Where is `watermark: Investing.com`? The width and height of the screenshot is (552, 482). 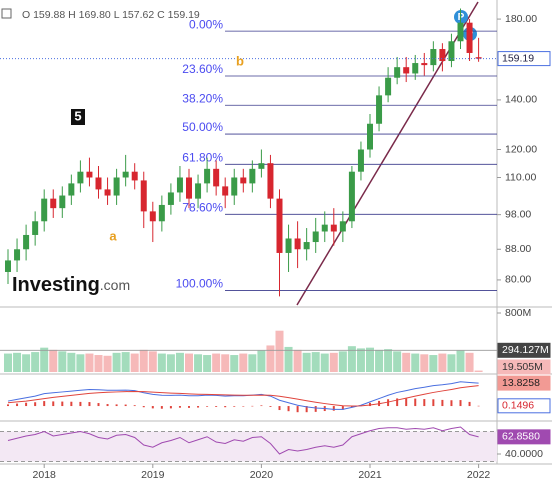 watermark: Investing.com is located at coordinates (71, 285).